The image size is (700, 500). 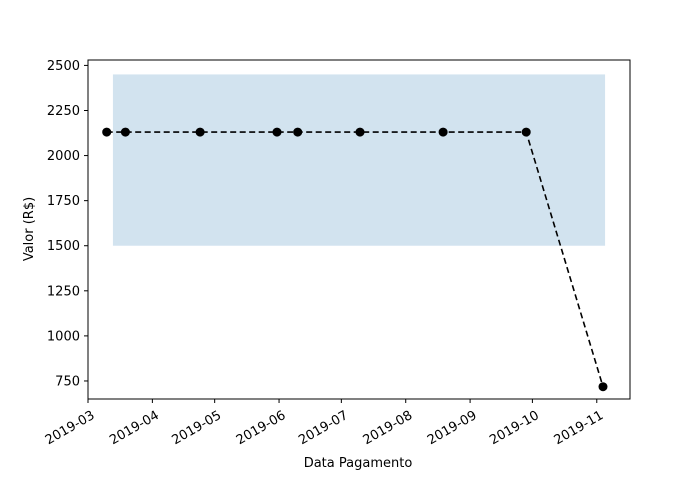 What do you see at coordinates (29, 229) in the screenshot?
I see `y-axis-title: Valor (R$)` at bounding box center [29, 229].